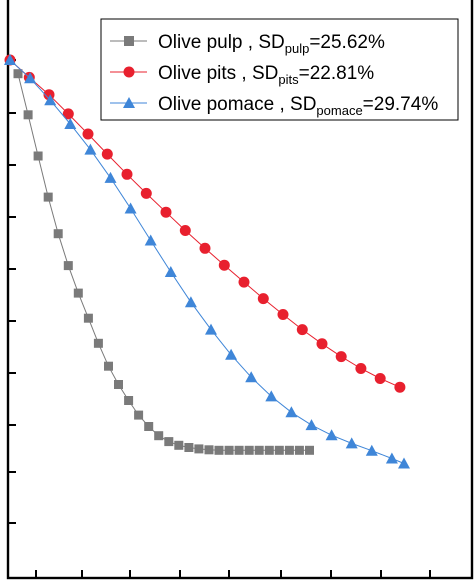 The height and width of the screenshot is (585, 474). I want to click on legend-marker-square-icon, so click(129, 41).